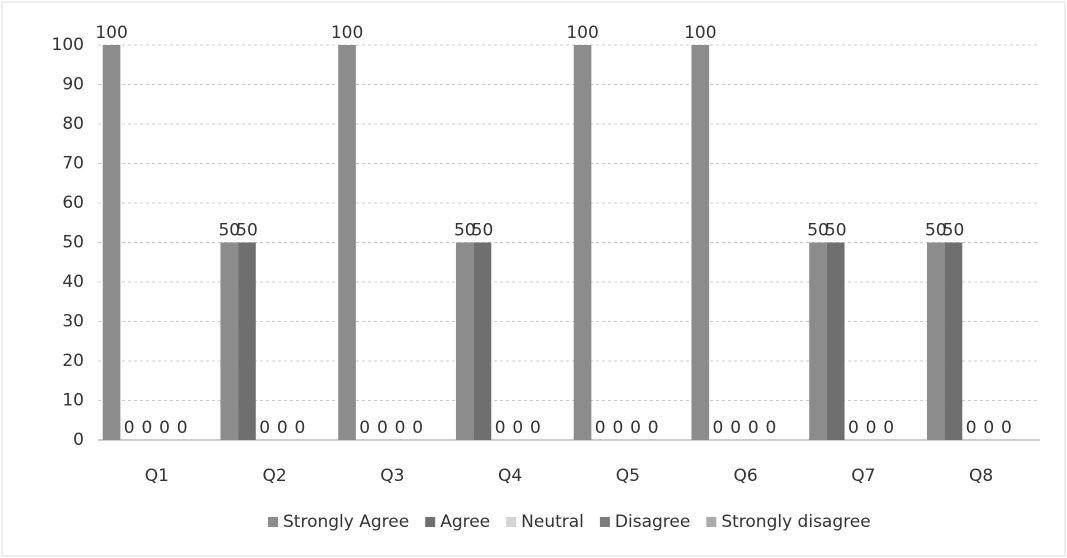 The width and height of the screenshot is (1067, 558). I want to click on x-tick-label: Q8, so click(981, 476).